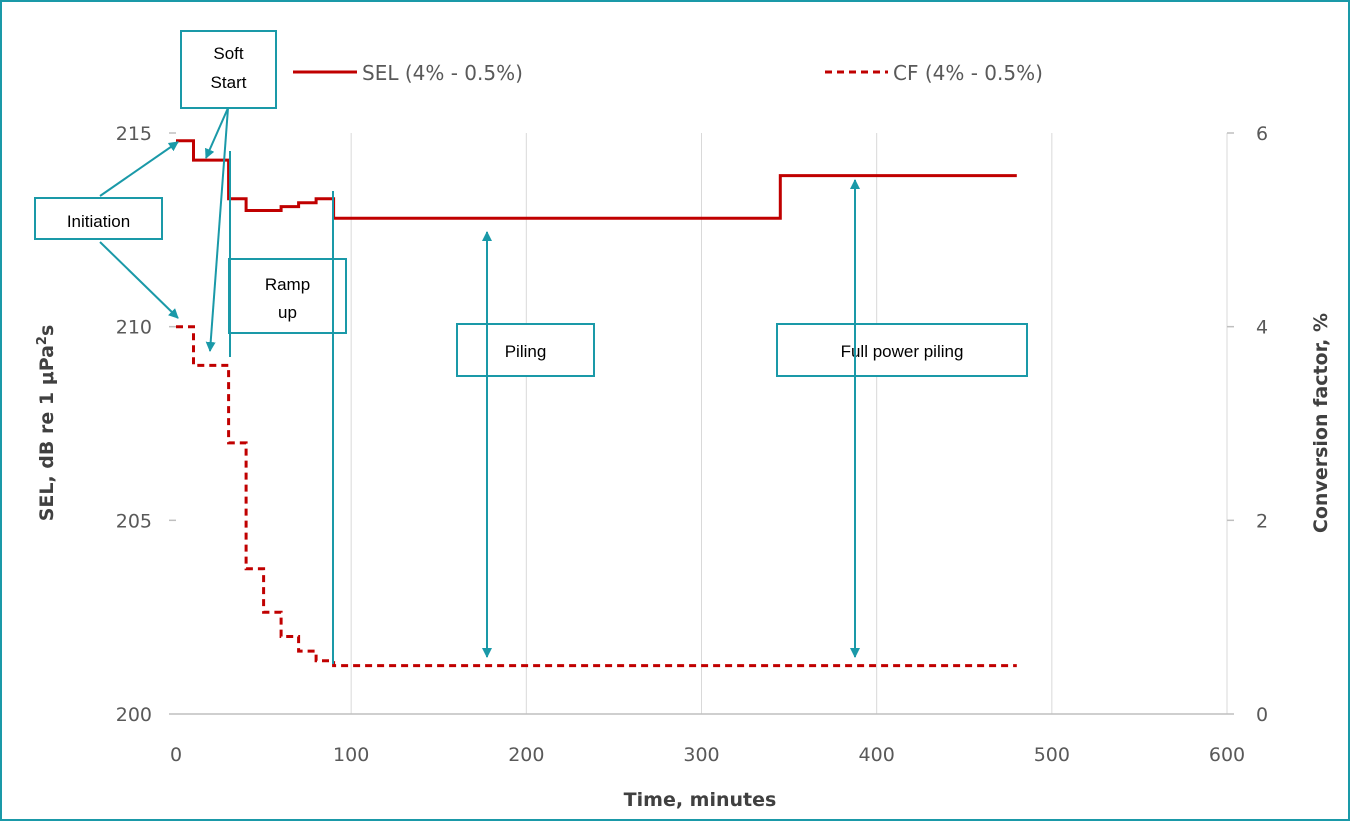  Describe the element at coordinates (1227, 755) in the screenshot. I see `x-tick-label-600: 600` at that location.